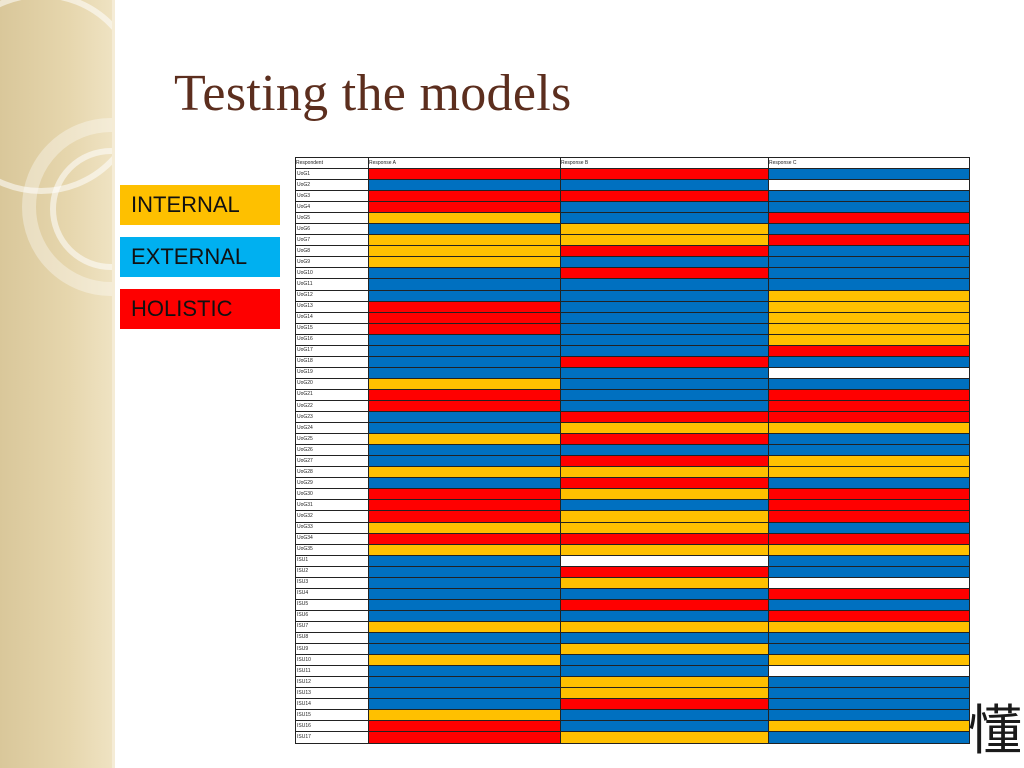 The height and width of the screenshot is (768, 1024). I want to click on table-row: UoG19, so click(632, 372).